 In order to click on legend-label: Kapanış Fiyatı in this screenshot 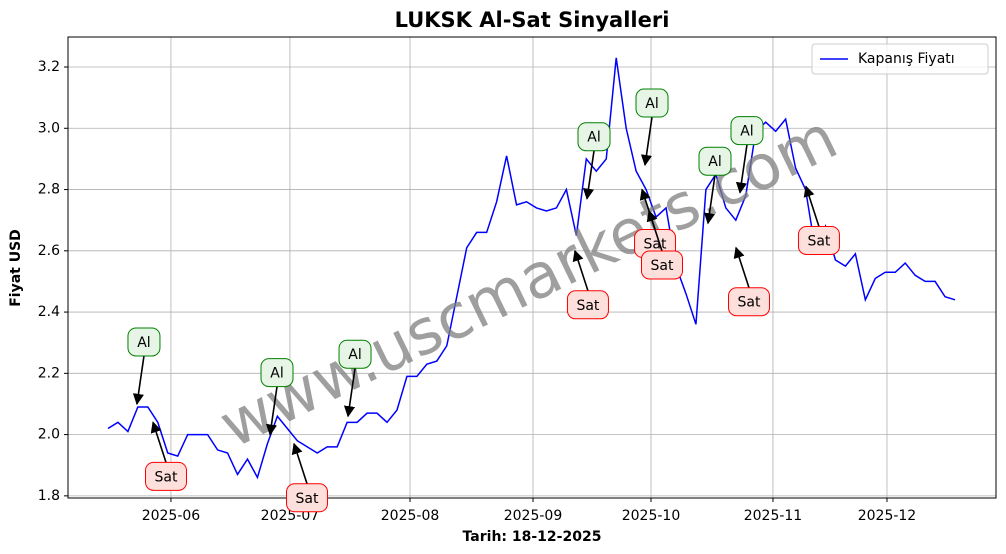, I will do `click(906, 59)`.